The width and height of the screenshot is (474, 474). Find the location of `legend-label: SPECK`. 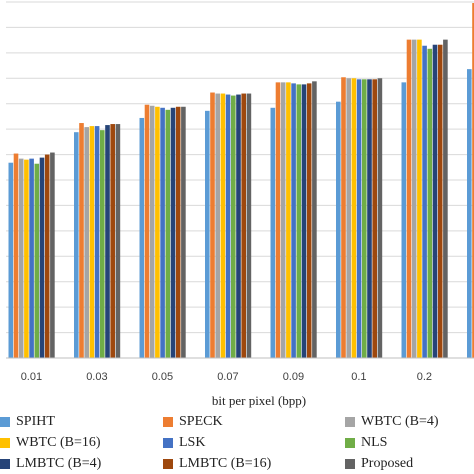

legend-label: SPECK is located at coordinates (201, 421).